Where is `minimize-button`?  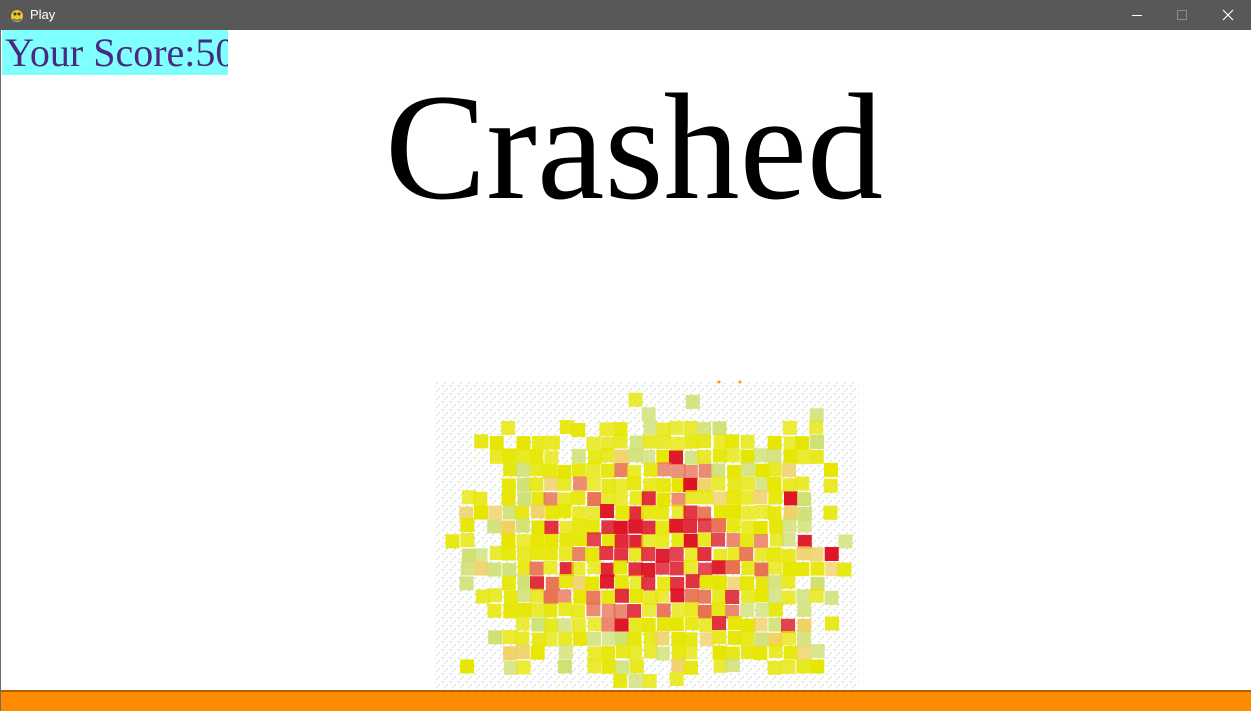
minimize-button is located at coordinates (1137, 15).